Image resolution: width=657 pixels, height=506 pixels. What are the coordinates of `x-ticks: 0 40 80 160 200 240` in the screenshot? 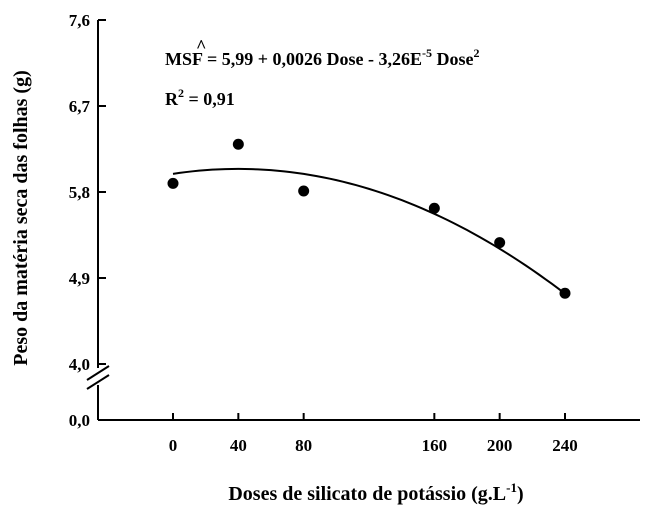 It's located at (373, 434).